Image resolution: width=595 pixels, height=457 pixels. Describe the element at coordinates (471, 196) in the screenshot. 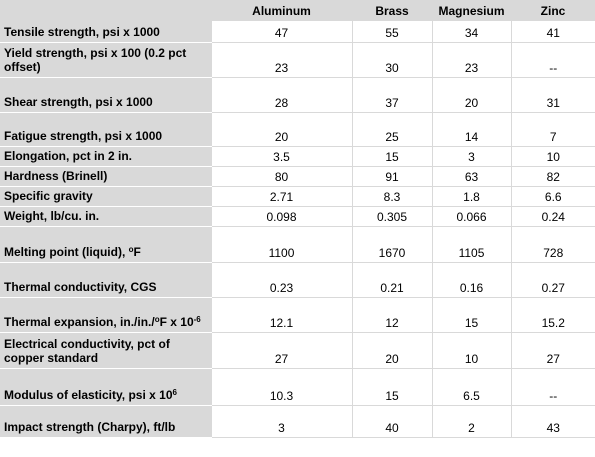

I see `cell-value: 1.8` at that location.